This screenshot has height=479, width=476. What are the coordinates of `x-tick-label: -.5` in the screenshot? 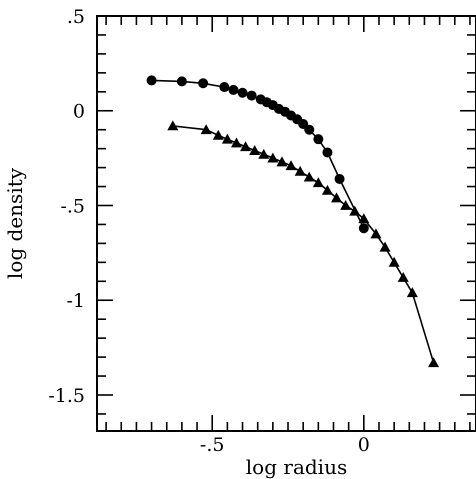 It's located at (212, 445).